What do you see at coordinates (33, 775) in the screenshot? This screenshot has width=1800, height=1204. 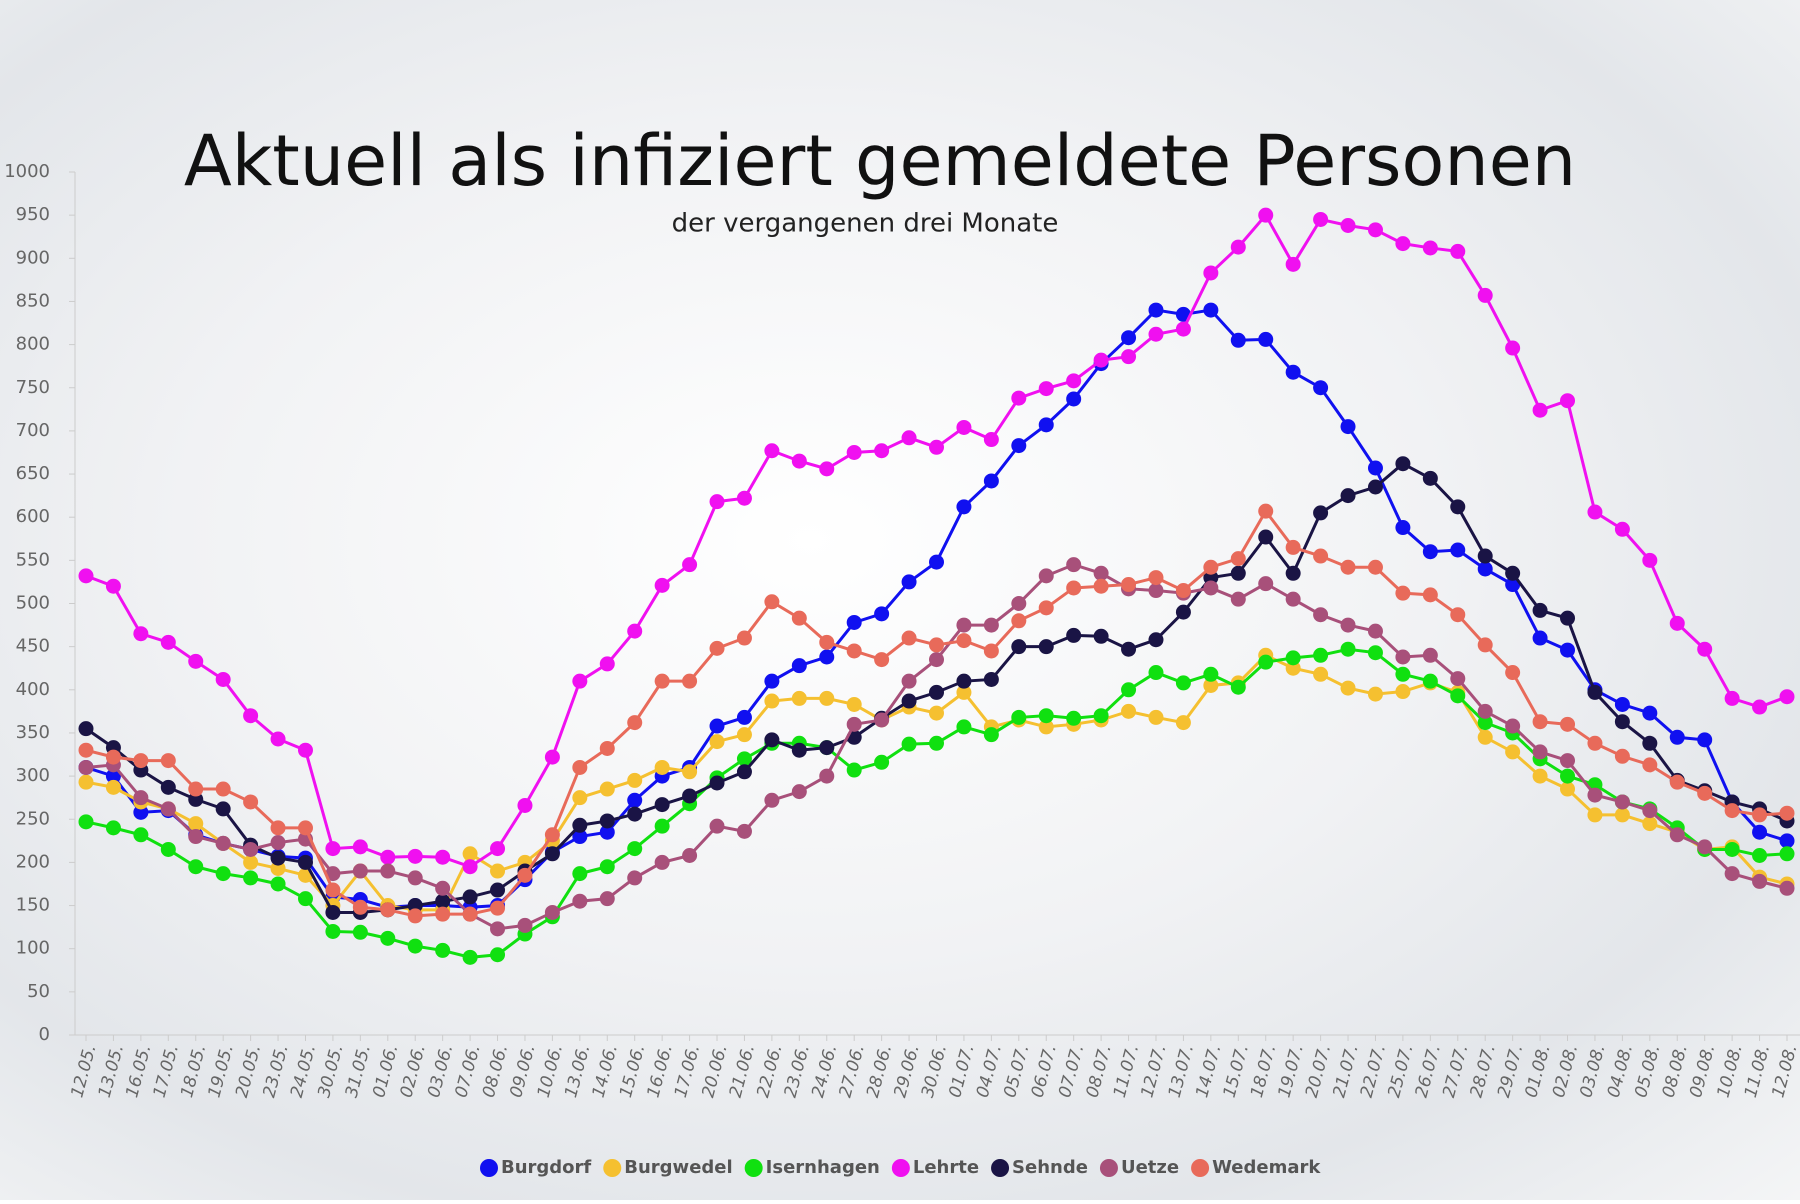 I see `y-tick-label: 300` at bounding box center [33, 775].